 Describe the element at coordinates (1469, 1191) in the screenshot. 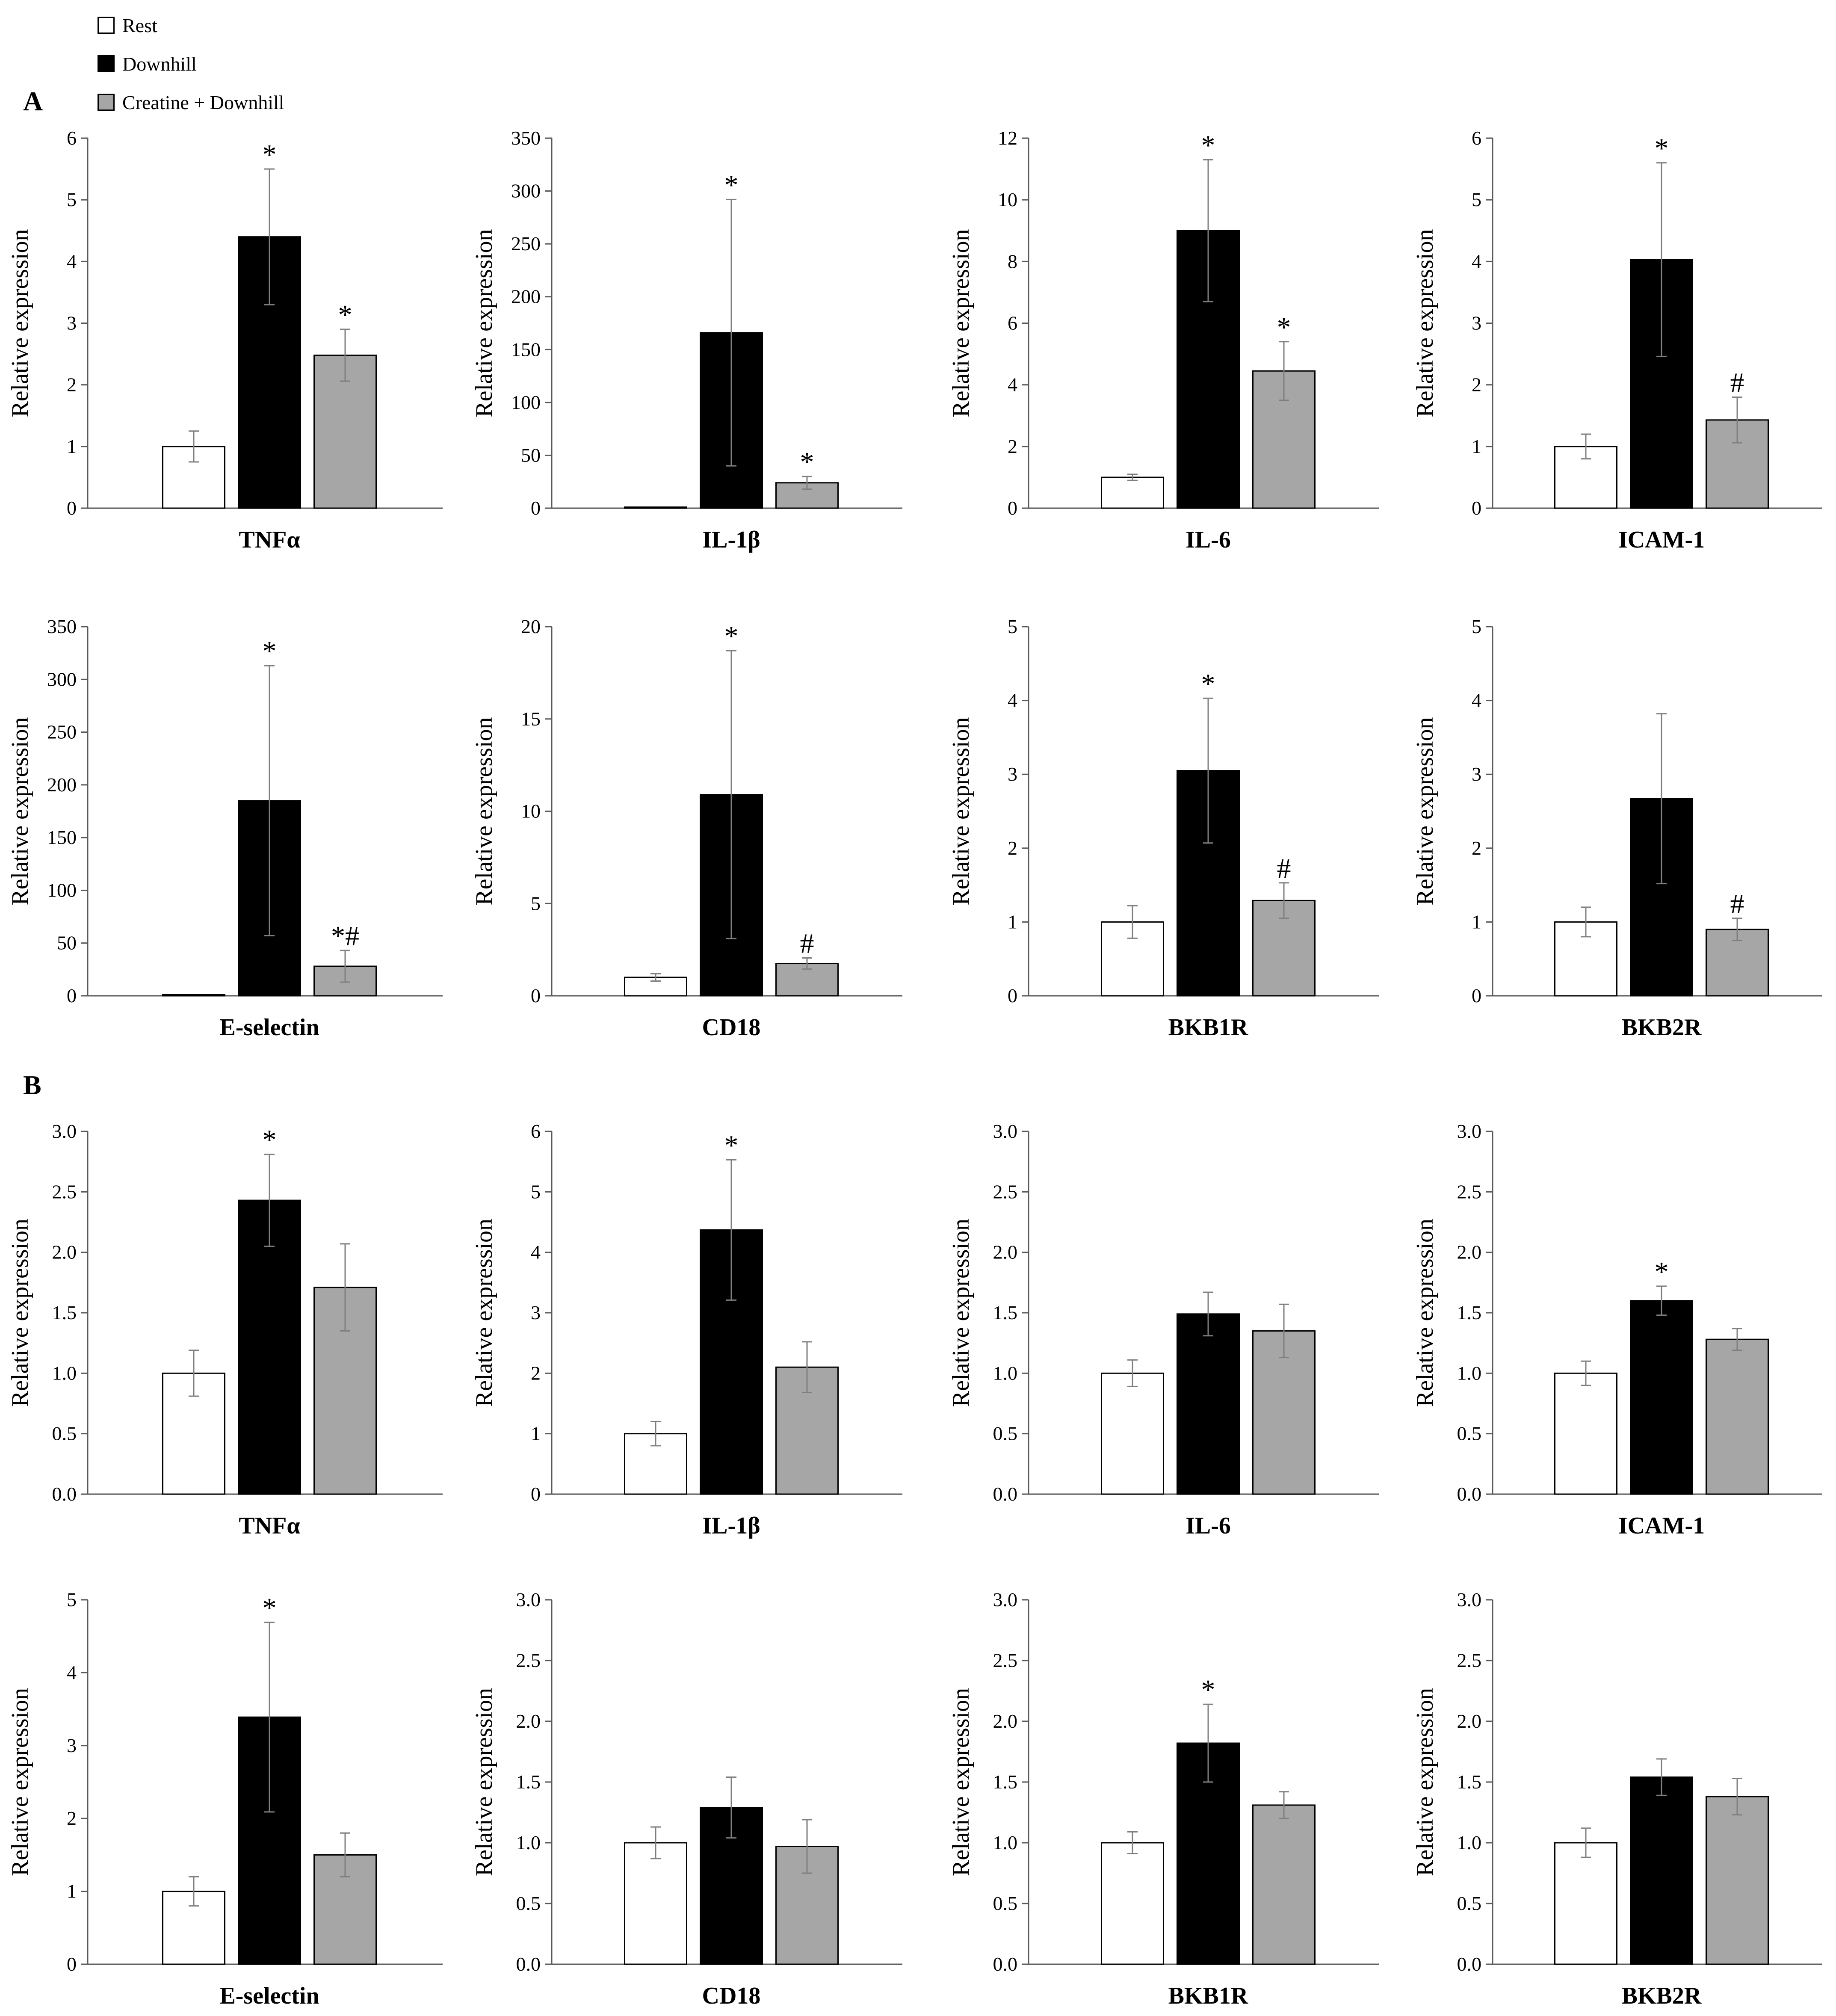

I see `b-icam1-y-tick-label: 2.5` at that location.